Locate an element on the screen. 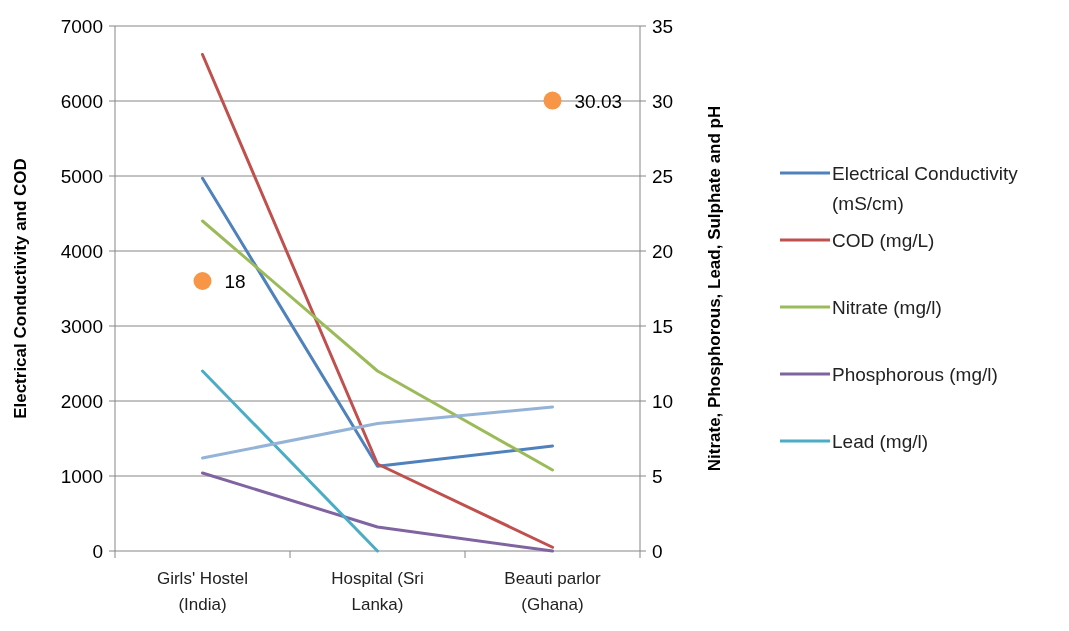 The height and width of the screenshot is (631, 1069). y-tick-label: 5000 is located at coordinates (81, 176).